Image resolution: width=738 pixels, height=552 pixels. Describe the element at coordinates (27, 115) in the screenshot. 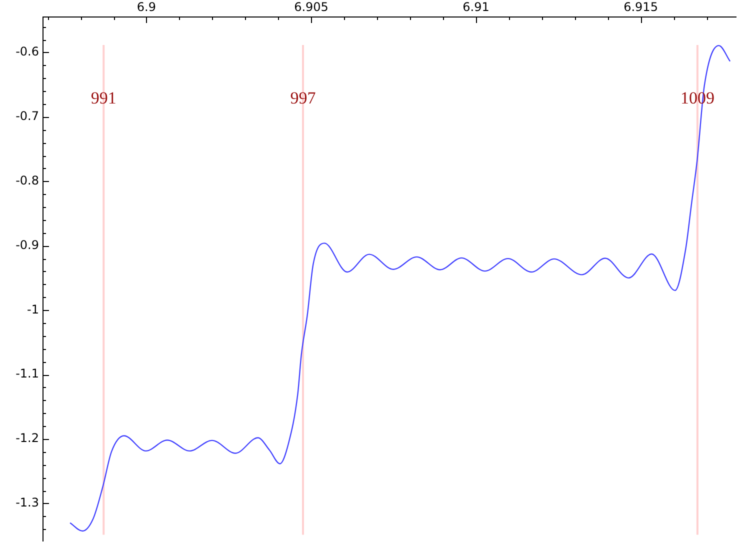

I see `y-tick-label: -0.7` at that location.